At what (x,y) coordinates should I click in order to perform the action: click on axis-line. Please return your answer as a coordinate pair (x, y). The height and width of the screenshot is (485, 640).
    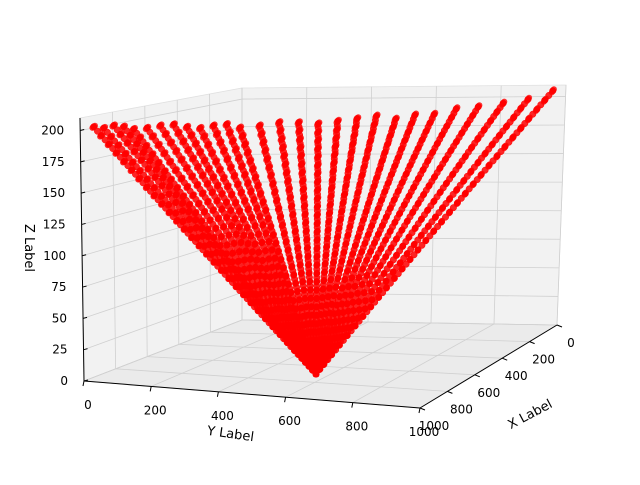
    Looking at the image, I should click on (252, 394).